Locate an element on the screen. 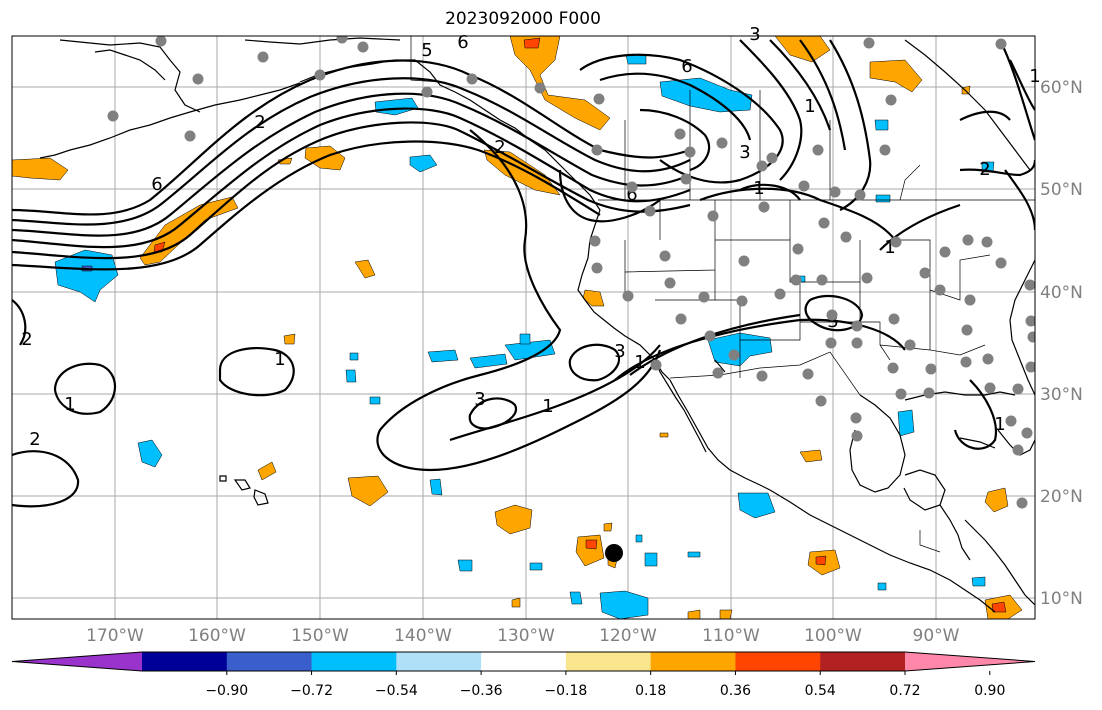 The width and height of the screenshot is (1102, 710). latitude-labels: 10°N 20°N 30°N 40°N 50°N 60°N is located at coordinates (1061, 343).